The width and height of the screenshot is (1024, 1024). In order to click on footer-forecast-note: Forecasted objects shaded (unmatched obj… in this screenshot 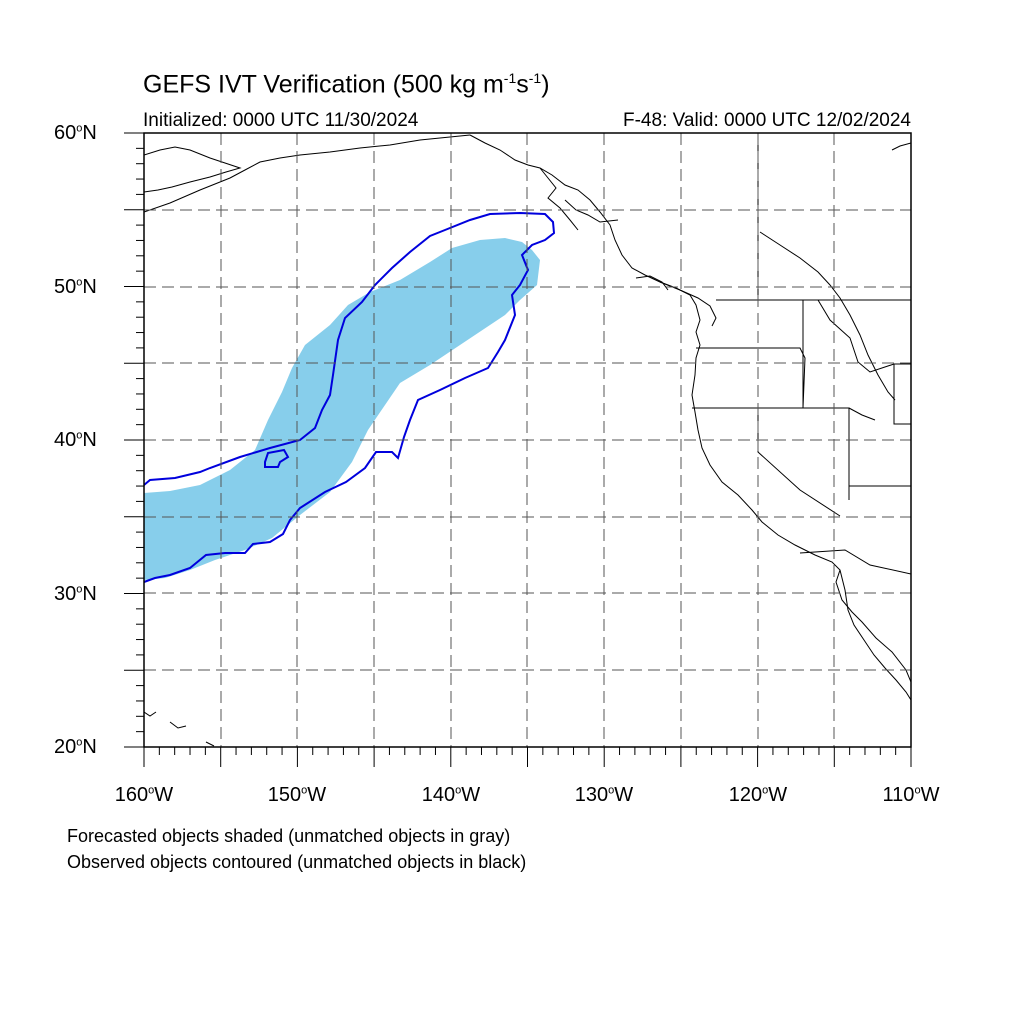, I will do `click(289, 836)`.